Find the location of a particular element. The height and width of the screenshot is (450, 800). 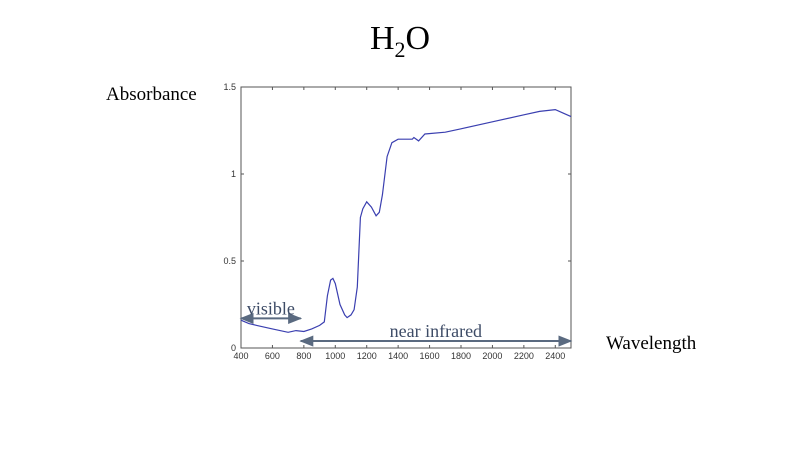

y-tick-label: 0.5 is located at coordinates (229, 261).